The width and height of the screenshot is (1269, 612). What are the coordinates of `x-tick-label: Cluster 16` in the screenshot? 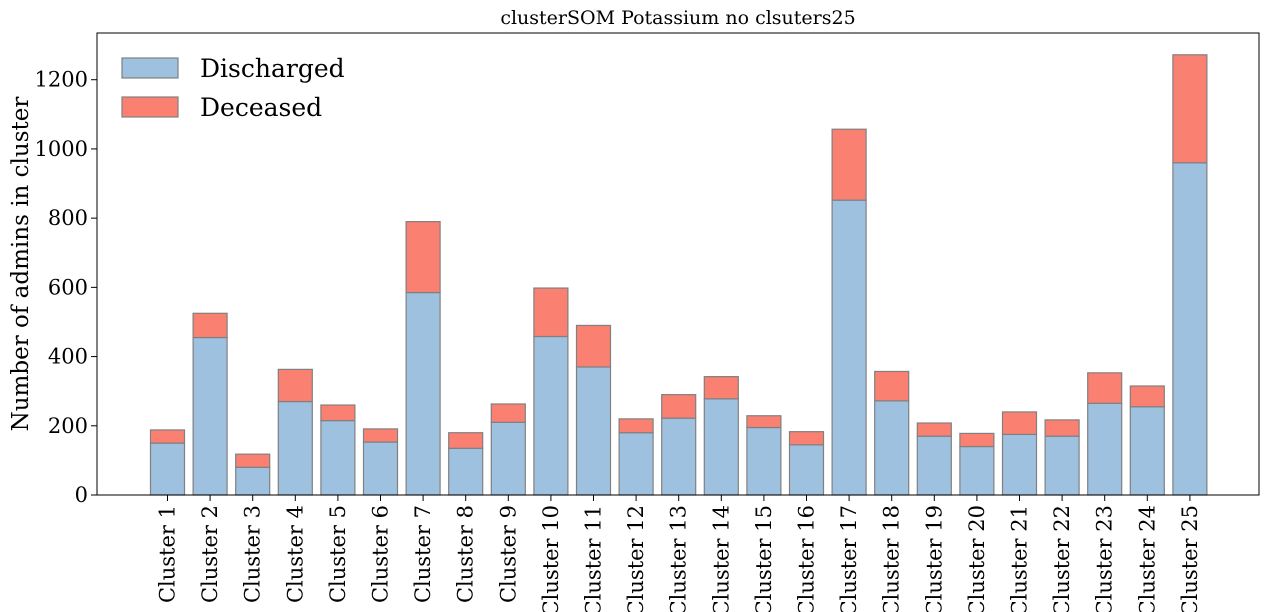 It's located at (807, 558).